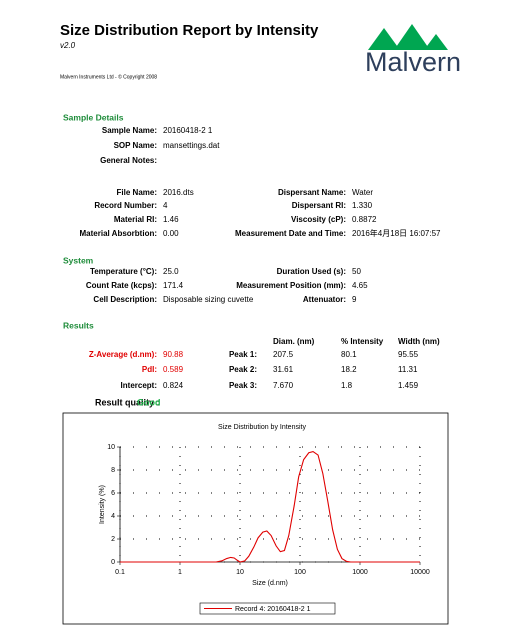 The image size is (515, 638). I want to click on field-value: 20160418-2 1, so click(188, 130).